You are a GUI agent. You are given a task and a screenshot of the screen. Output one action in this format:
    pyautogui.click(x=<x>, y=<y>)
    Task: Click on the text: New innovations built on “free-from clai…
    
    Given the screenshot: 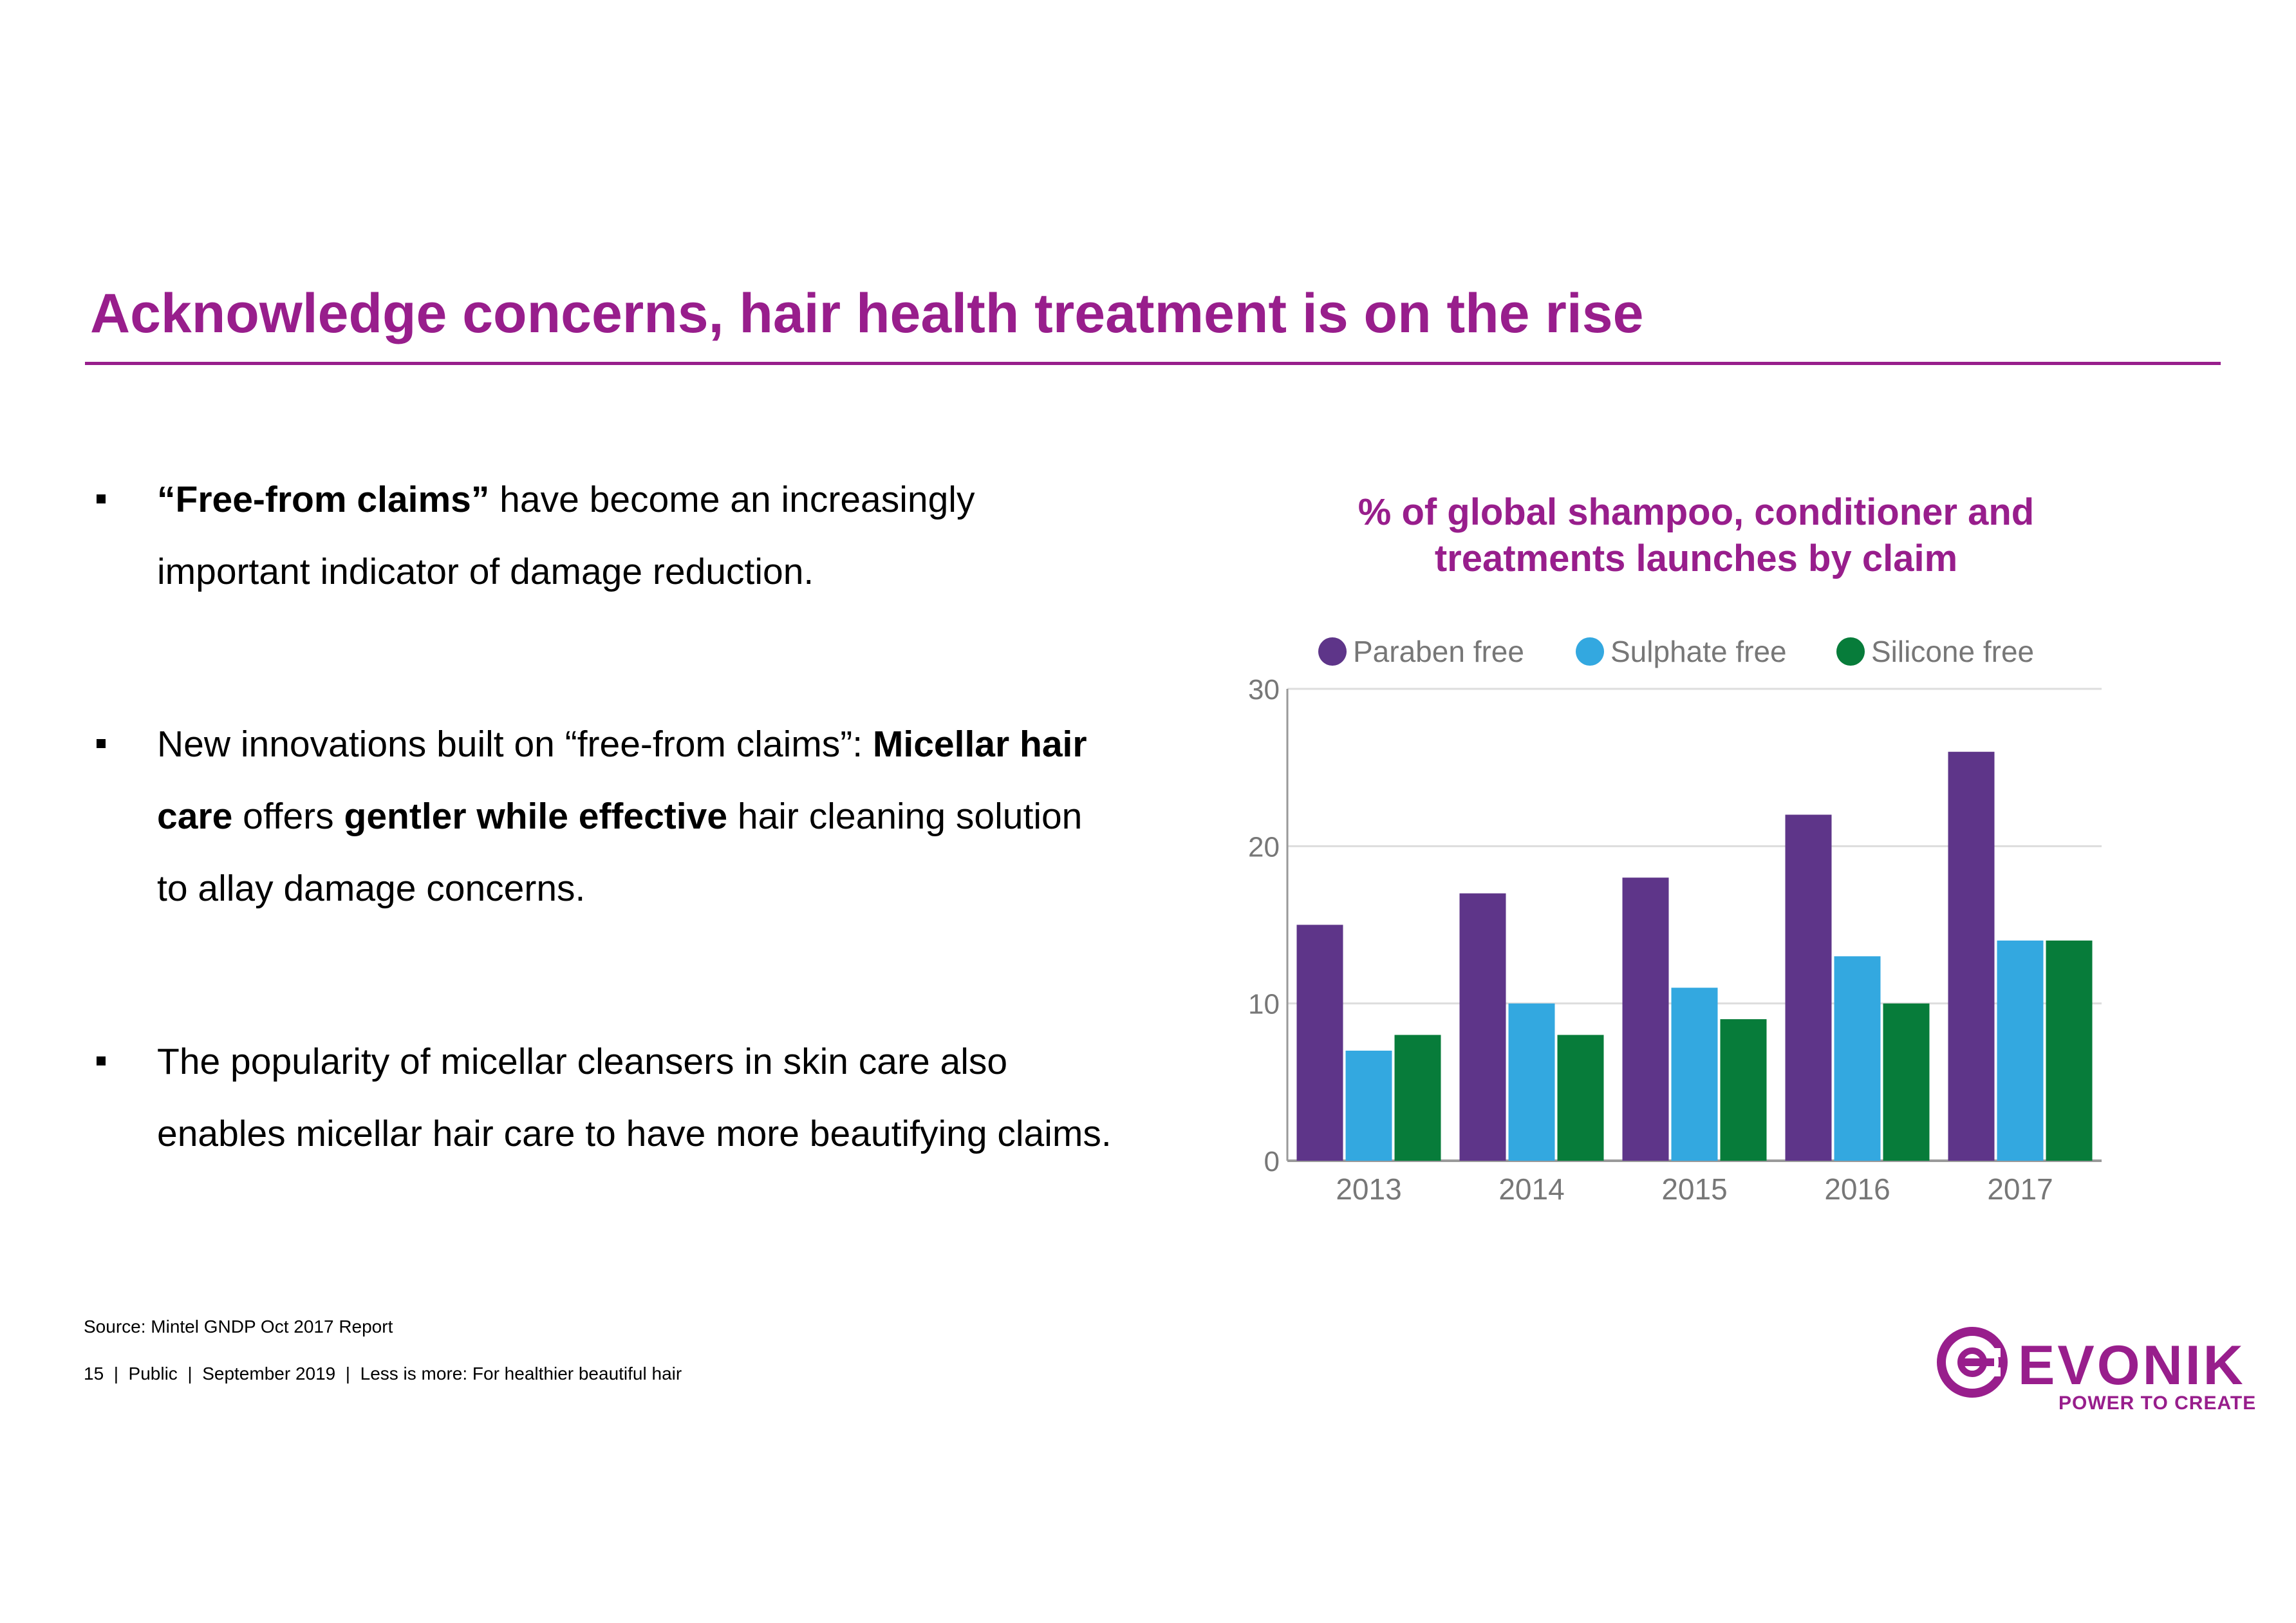 What is the action you would take?
    pyautogui.click(x=515, y=745)
    